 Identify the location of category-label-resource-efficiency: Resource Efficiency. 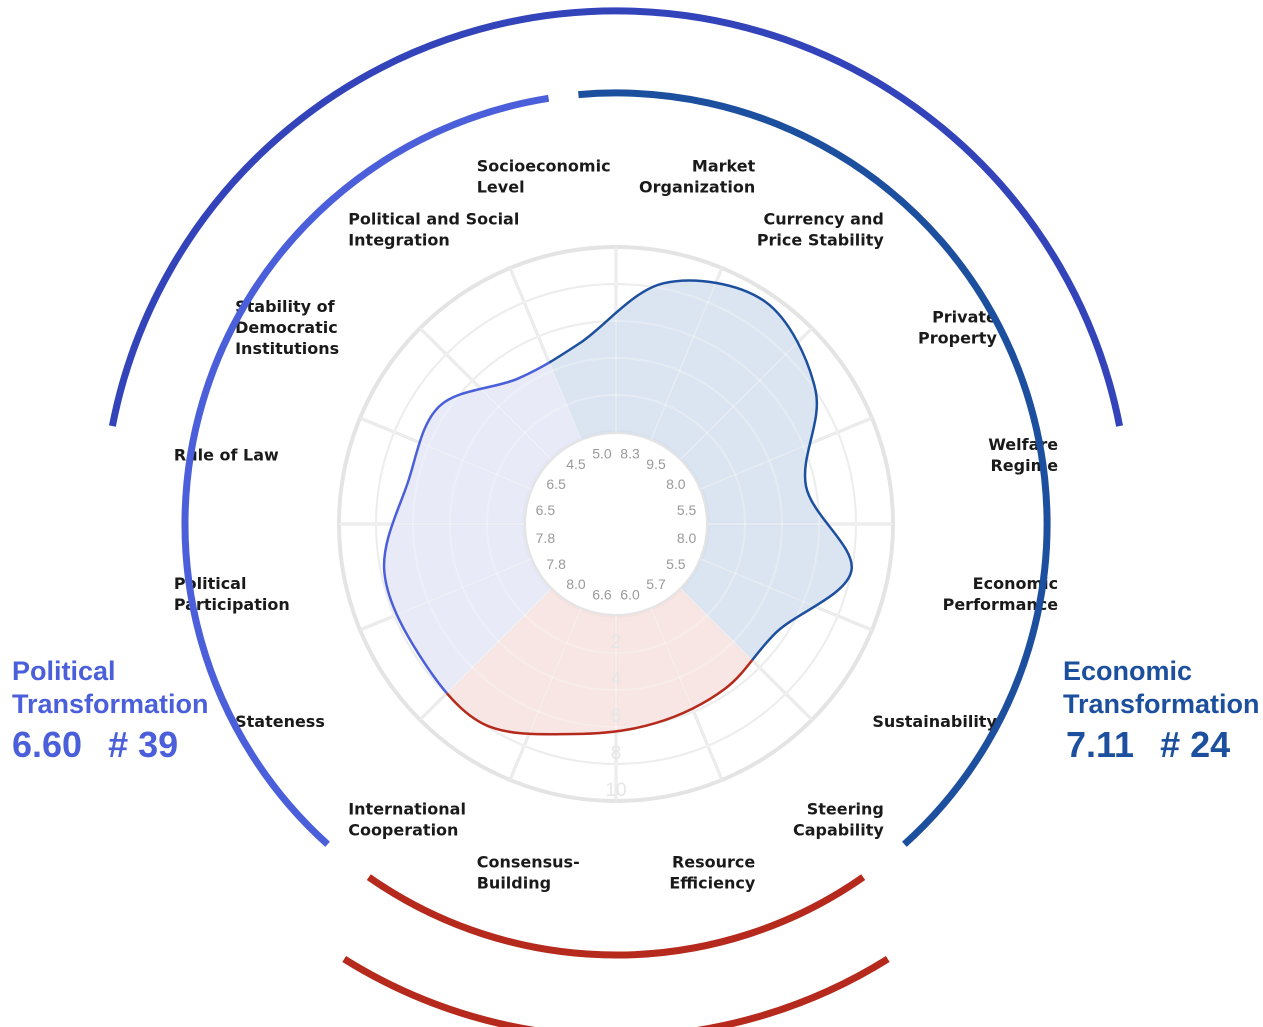
(712, 873).